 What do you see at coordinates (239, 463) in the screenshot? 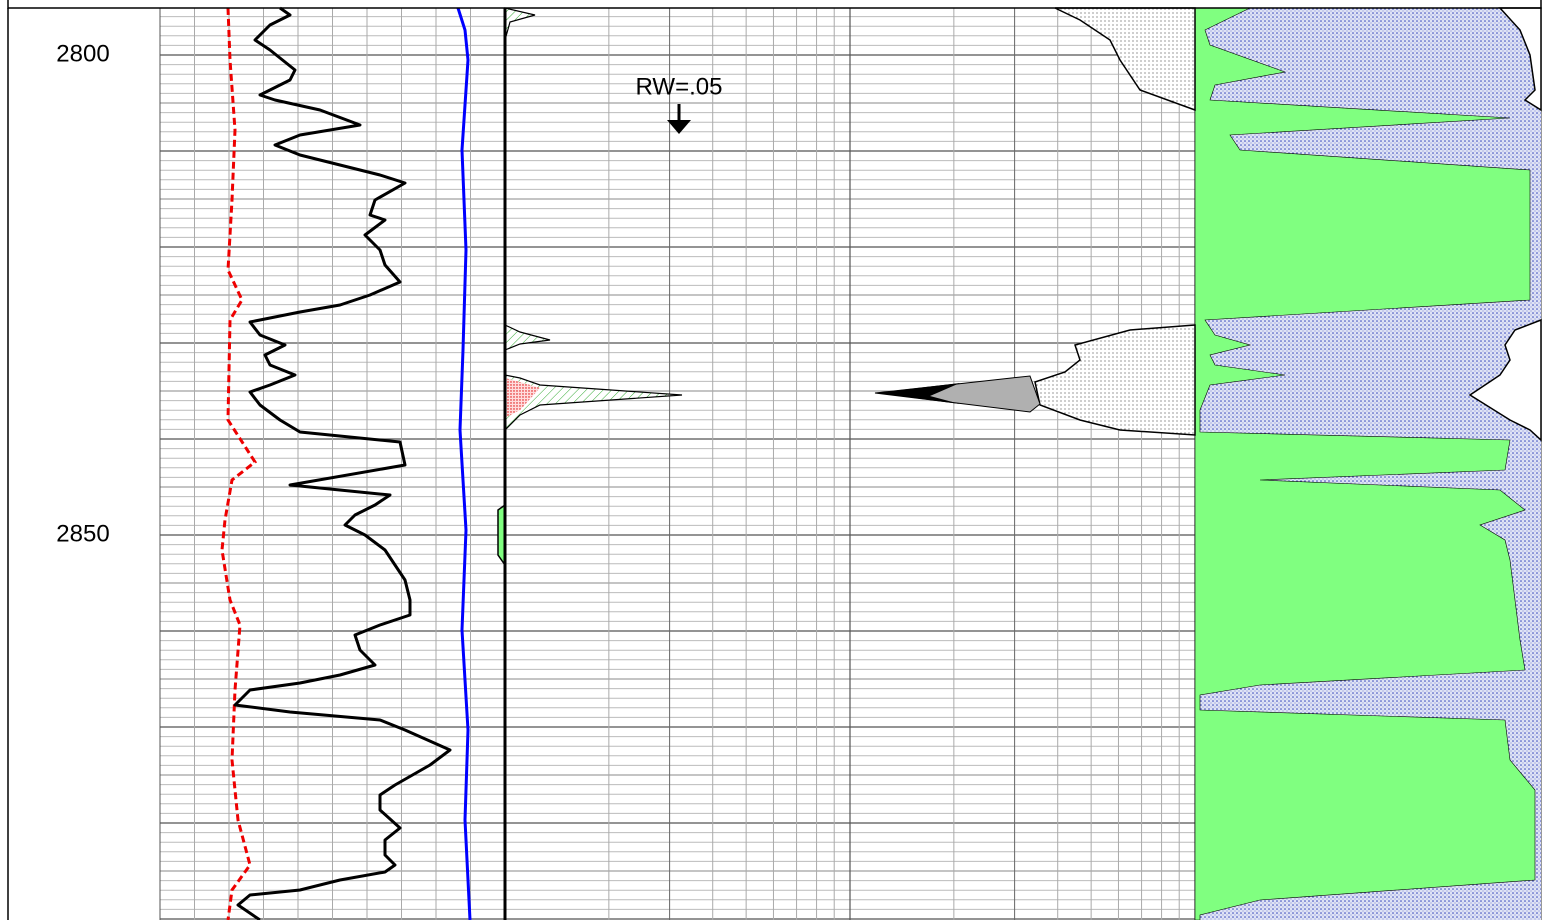
I see `red-curve` at bounding box center [239, 463].